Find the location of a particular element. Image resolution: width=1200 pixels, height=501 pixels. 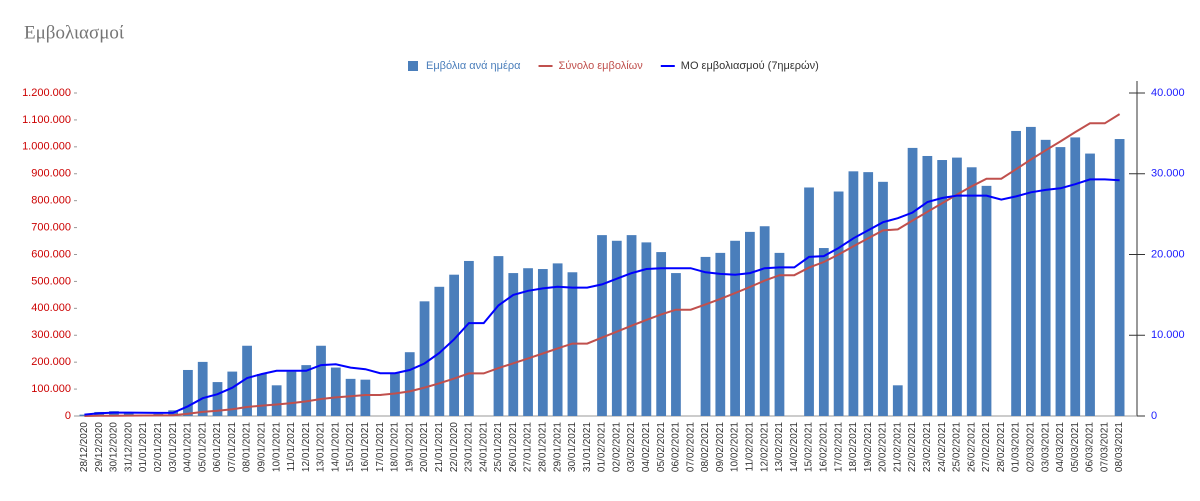

y-tick-label: 0 is located at coordinates (68, 416).